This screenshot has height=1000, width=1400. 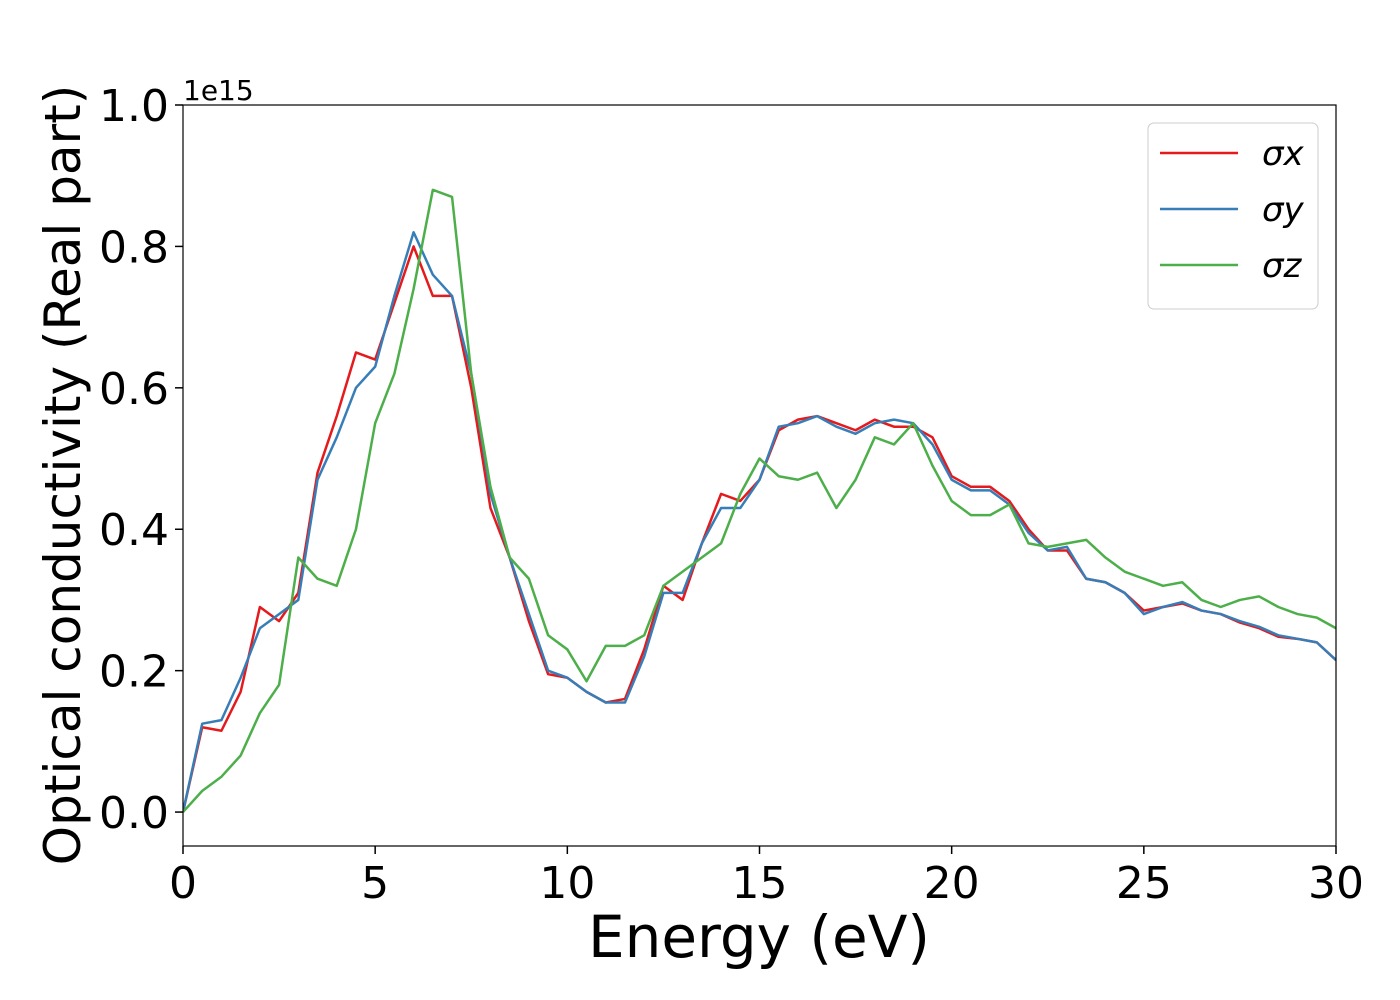 What do you see at coordinates (1283, 154) in the screenshot?
I see `legend-label: σx` at bounding box center [1283, 154].